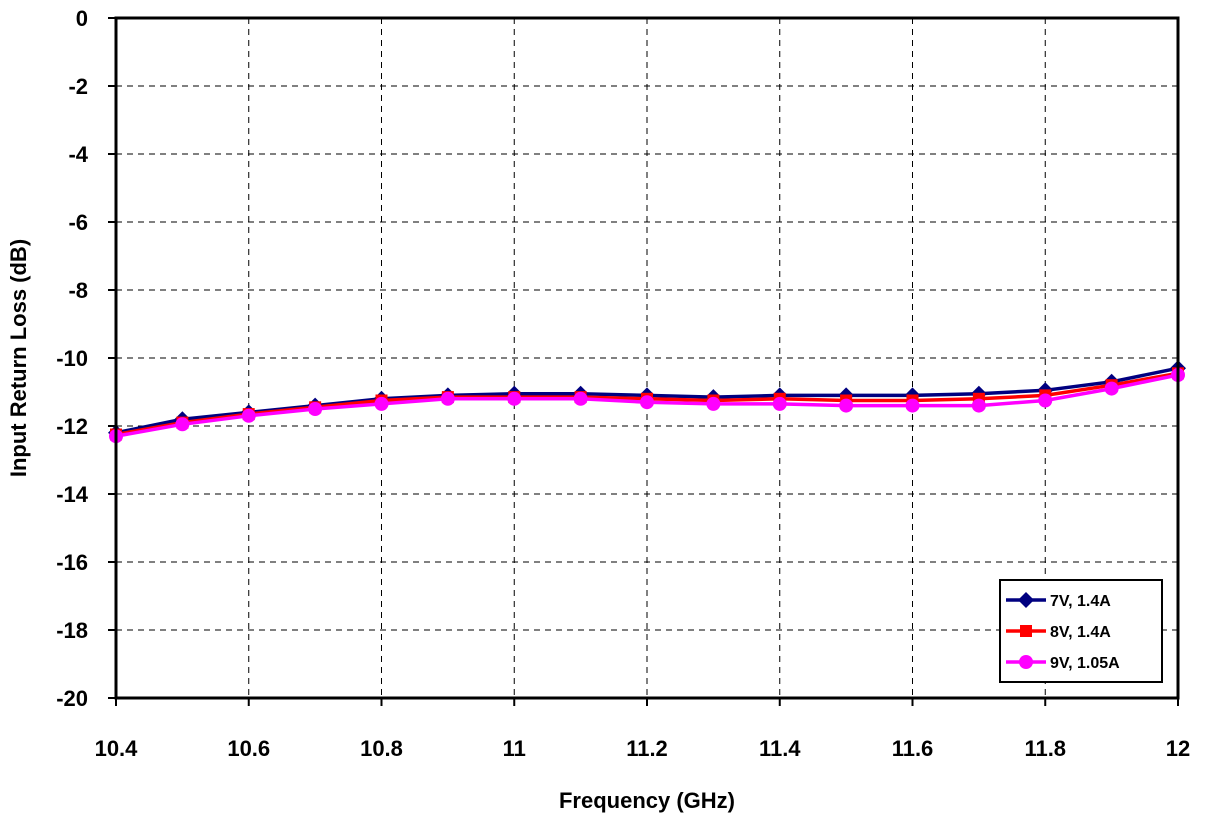 The image size is (1207, 823). I want to click on y-axis-title: Input Return Loss (dB), so click(18, 358).